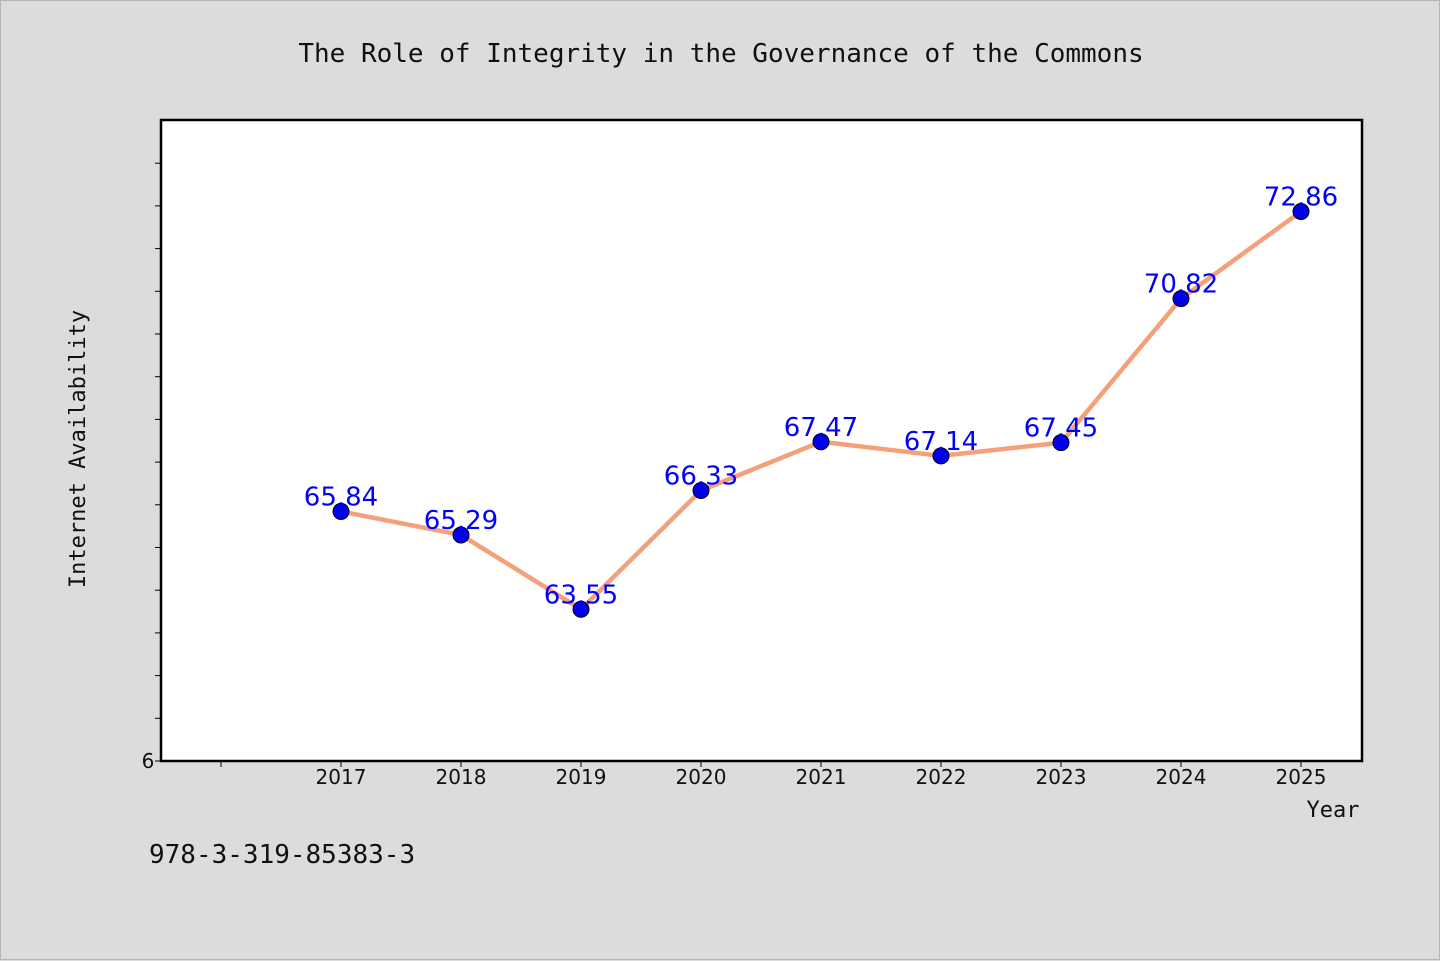 Image resolution: width=1440 pixels, height=961 pixels. What do you see at coordinates (821, 428) in the screenshot?
I see `data-label: 67.47` at bounding box center [821, 428].